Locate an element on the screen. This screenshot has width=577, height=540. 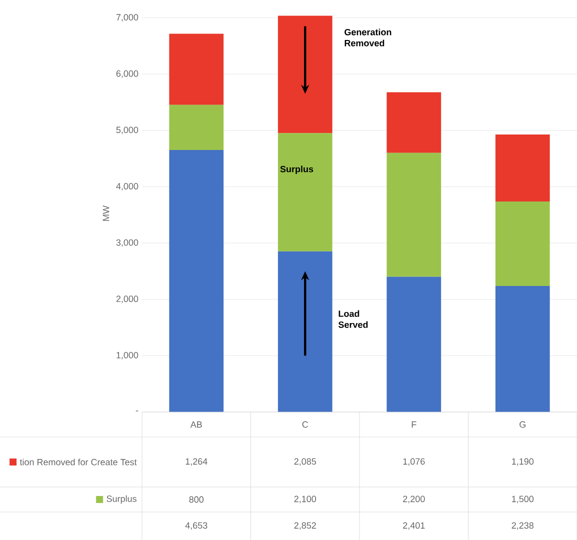
data-label: 800 is located at coordinates (196, 499).